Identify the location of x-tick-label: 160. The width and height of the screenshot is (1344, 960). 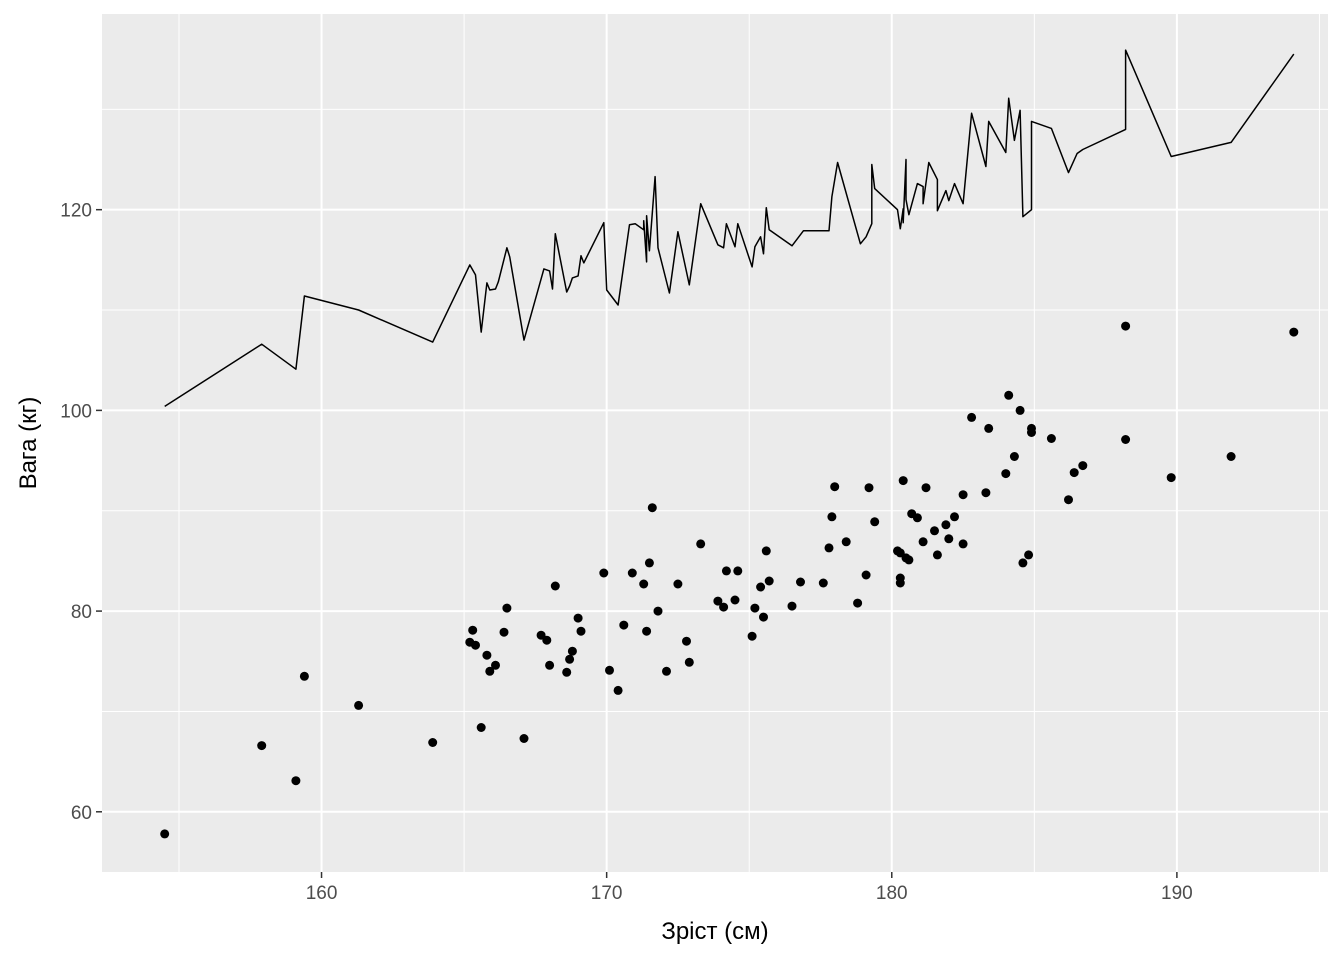
(322, 893).